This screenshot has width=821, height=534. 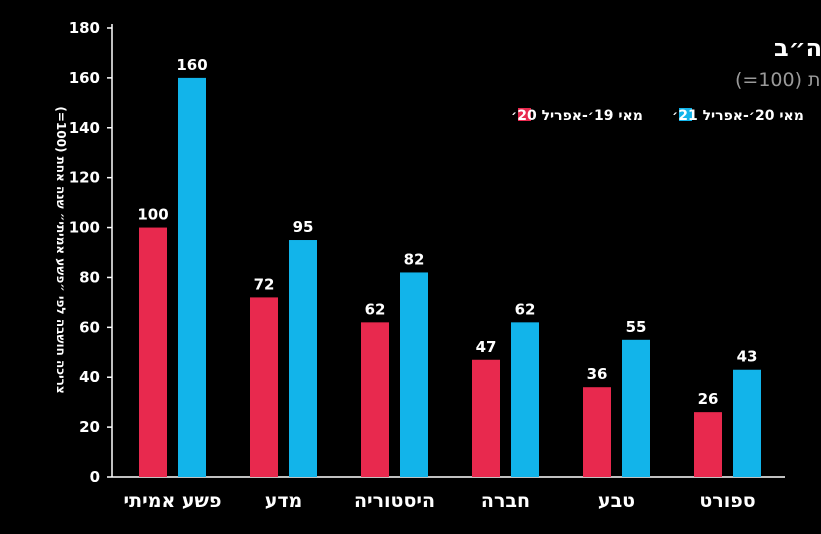 What do you see at coordinates (597, 374) in the screenshot?
I see `bar-value-label: 36` at bounding box center [597, 374].